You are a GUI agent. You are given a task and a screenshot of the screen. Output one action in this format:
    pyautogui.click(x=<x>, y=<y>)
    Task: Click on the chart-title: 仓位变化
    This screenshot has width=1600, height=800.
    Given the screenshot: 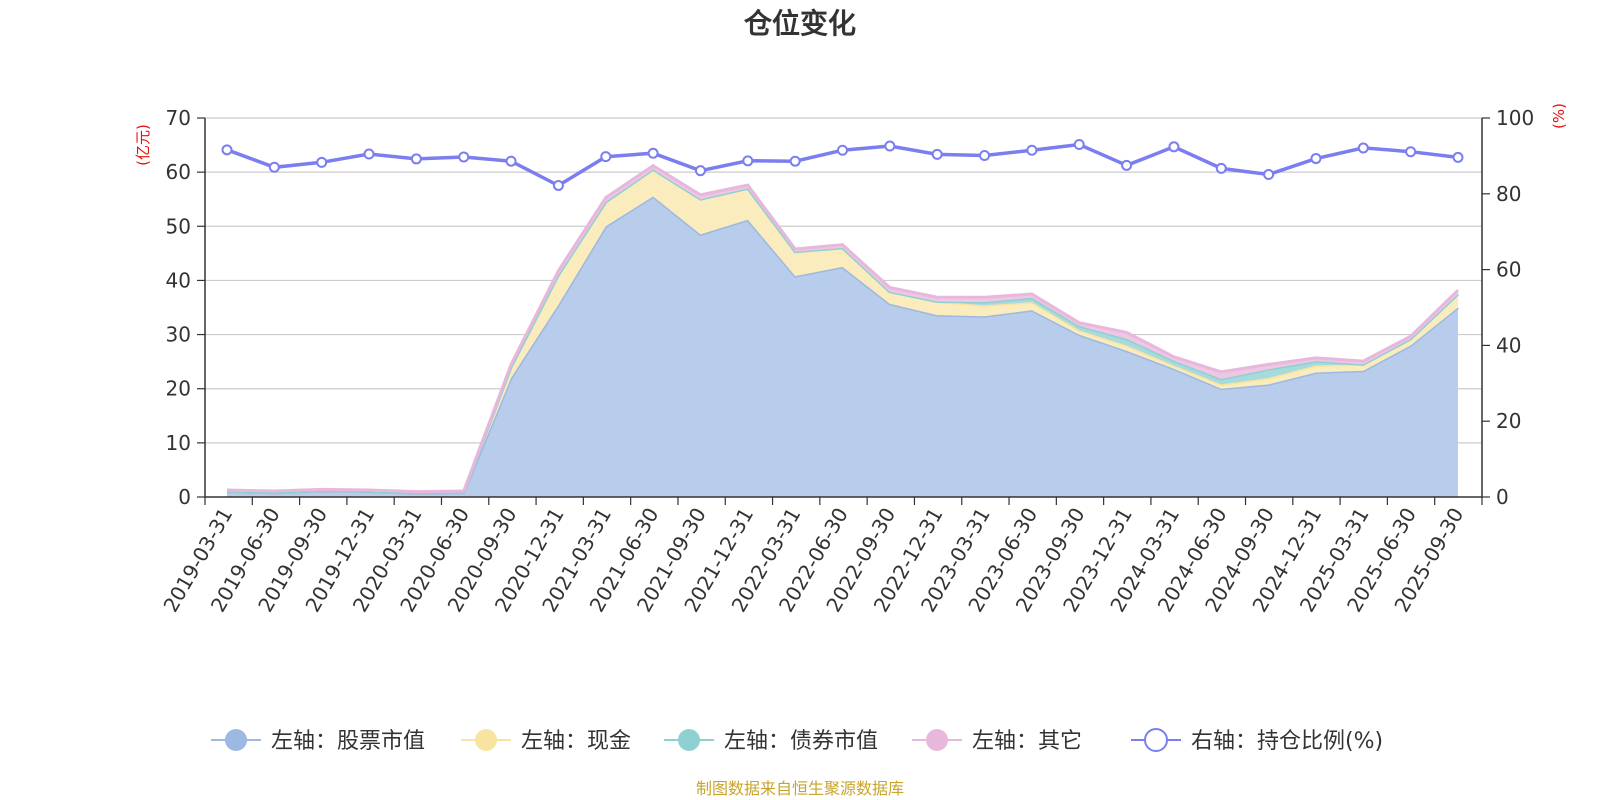 What is the action you would take?
    pyautogui.click(x=800, y=23)
    